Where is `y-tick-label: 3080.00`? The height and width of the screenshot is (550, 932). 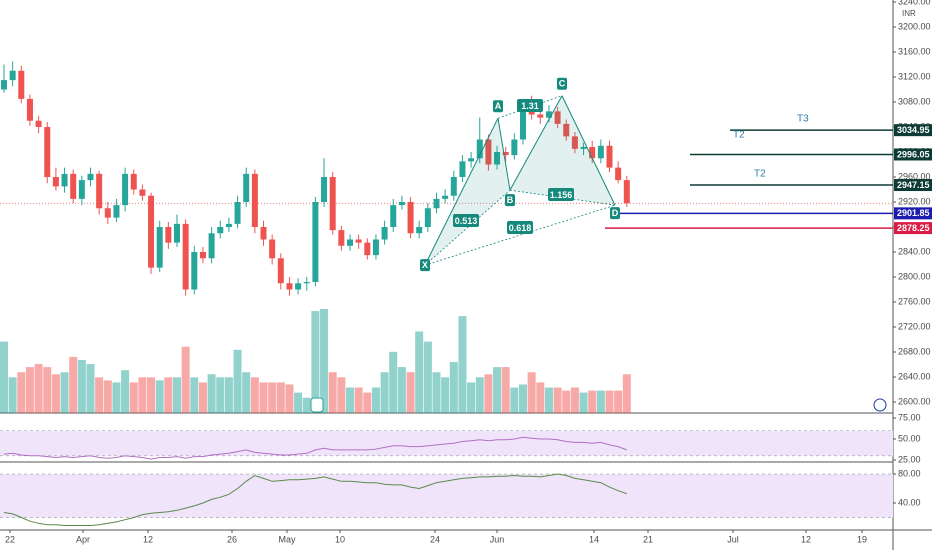 y-tick-label: 3080.00 is located at coordinates (914, 101).